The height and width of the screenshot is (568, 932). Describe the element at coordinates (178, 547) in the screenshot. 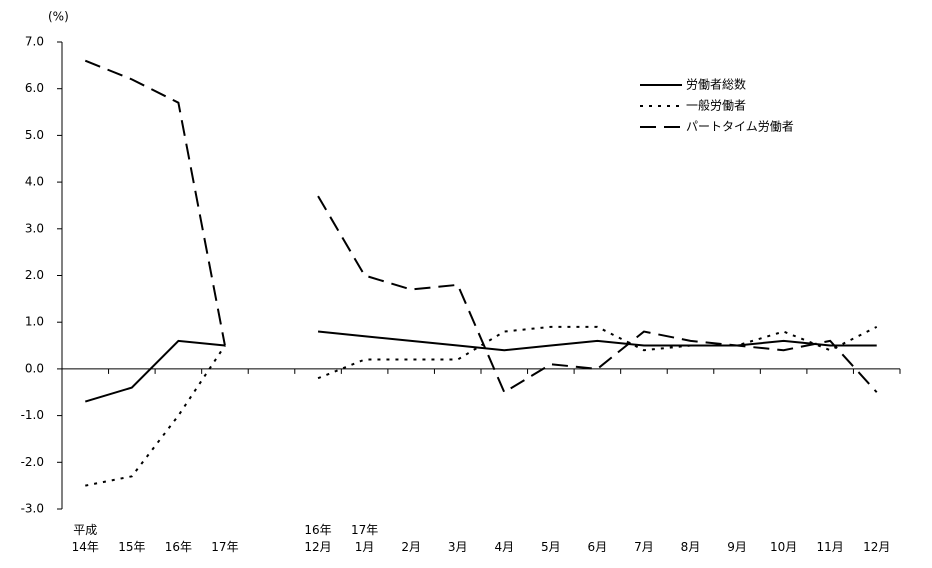

I see `x-tick-label: 16年` at that location.